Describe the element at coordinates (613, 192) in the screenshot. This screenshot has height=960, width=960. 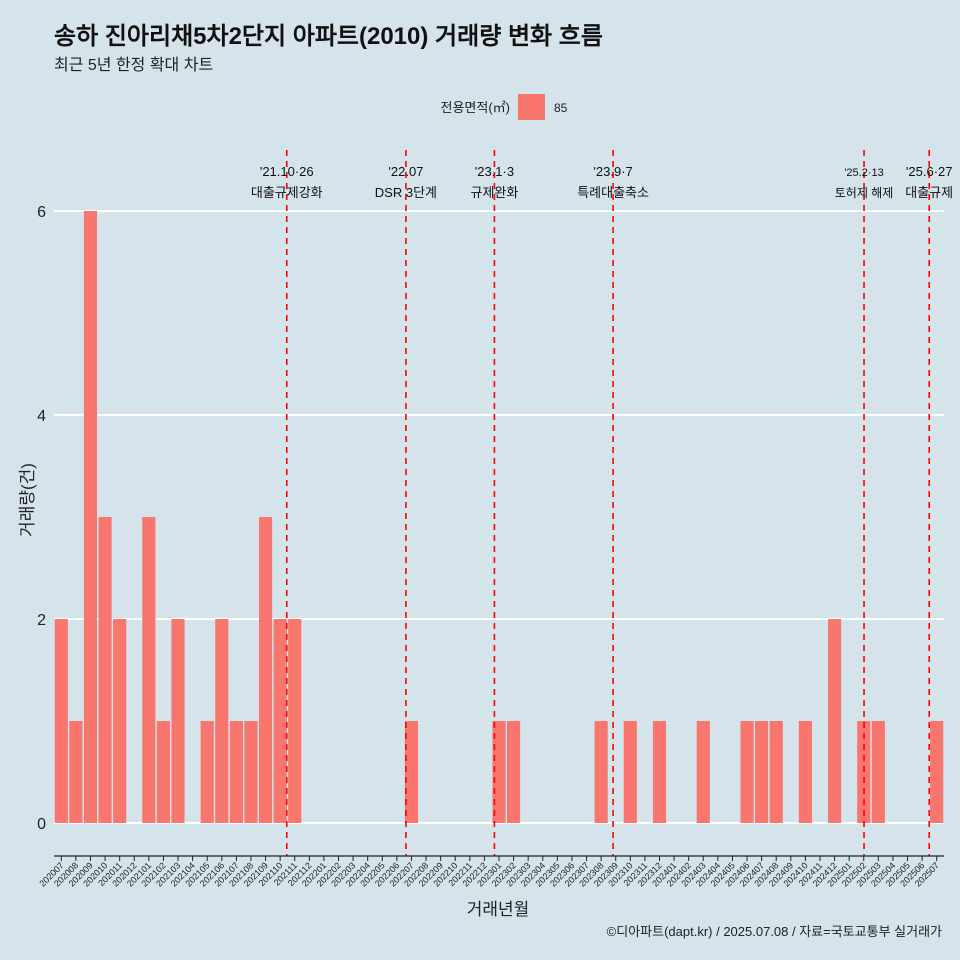
I see `event-desc-label: 특례대출축소` at that location.